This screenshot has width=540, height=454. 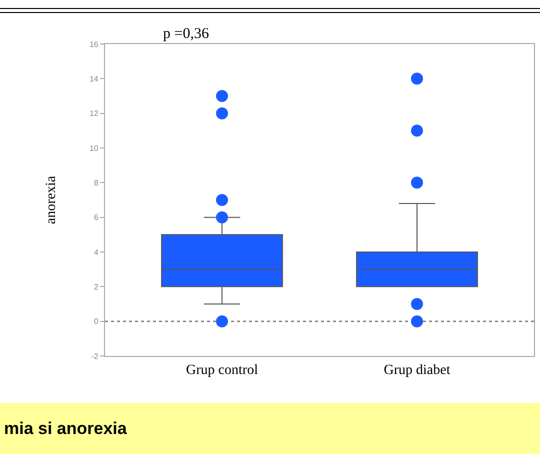 What do you see at coordinates (222, 370) in the screenshot?
I see `x-tick-label: Grup control` at bounding box center [222, 370].